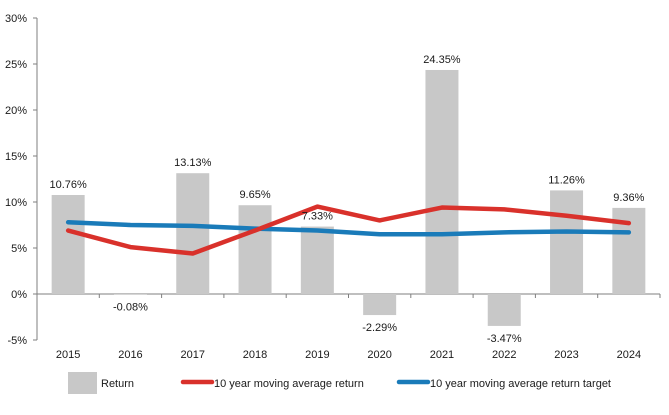 This screenshot has height=415, width=669. What do you see at coordinates (317, 355) in the screenshot?
I see `x-tick-label: 2019` at bounding box center [317, 355].